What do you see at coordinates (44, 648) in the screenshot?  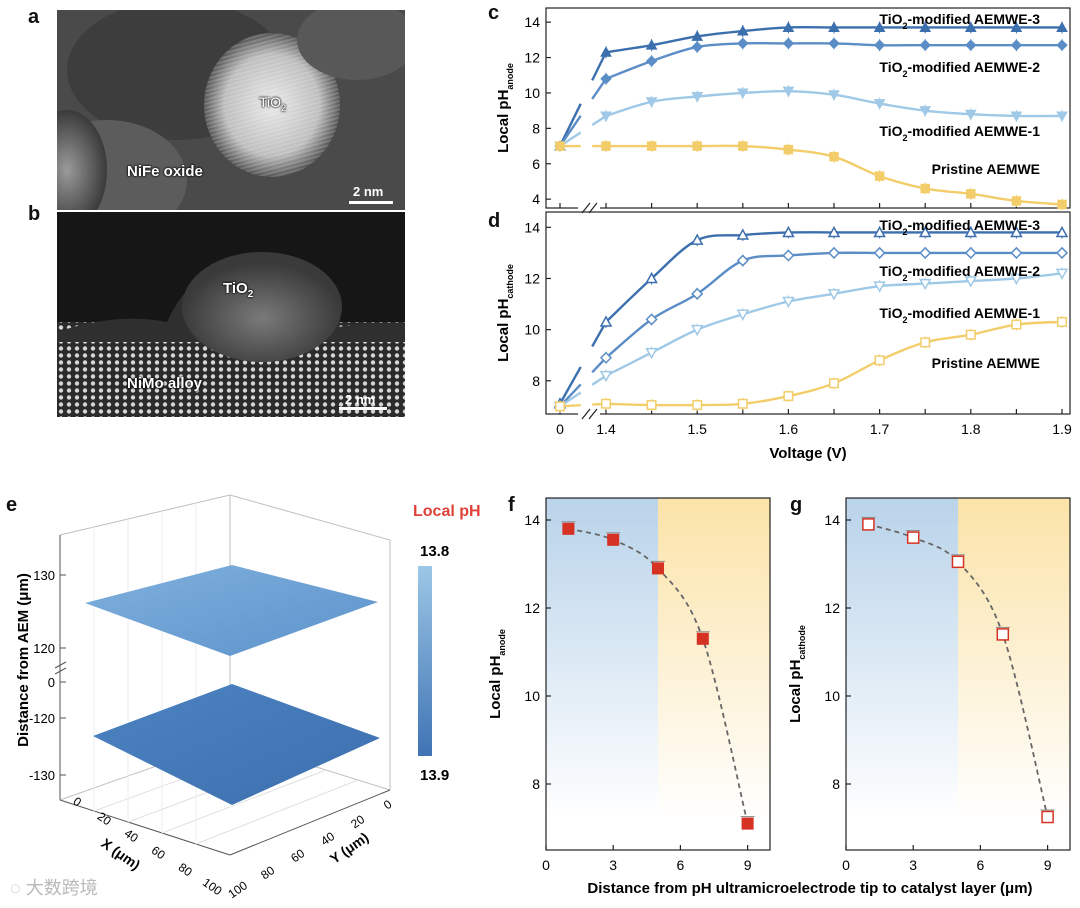 I see `z-tick-label: 120` at bounding box center [44, 648].